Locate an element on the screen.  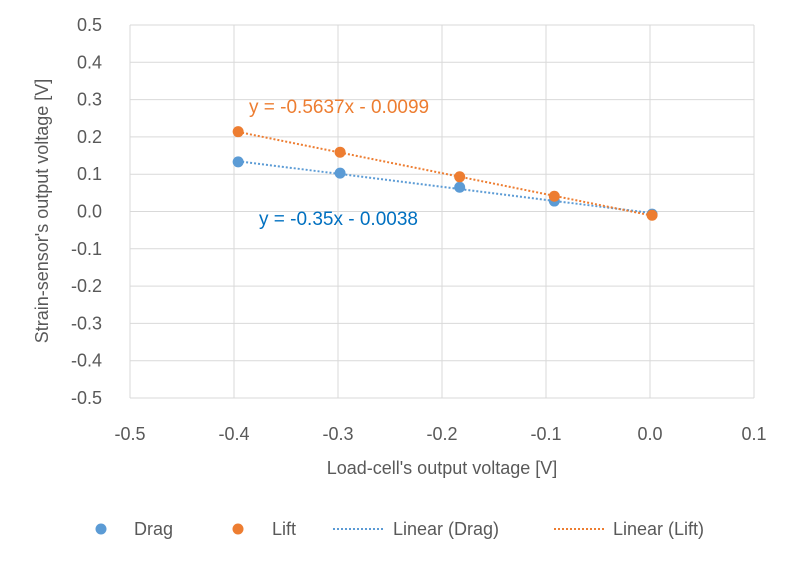
lift-equation-label: y = -0.5637x - 0.0099 is located at coordinates (339, 107).